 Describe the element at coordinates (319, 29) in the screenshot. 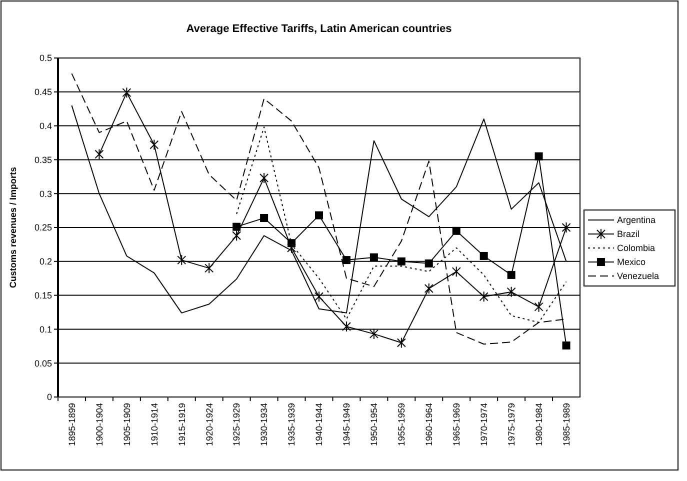

I see `chart-title: Average Effective Tariffs, Latin American countries` at that location.